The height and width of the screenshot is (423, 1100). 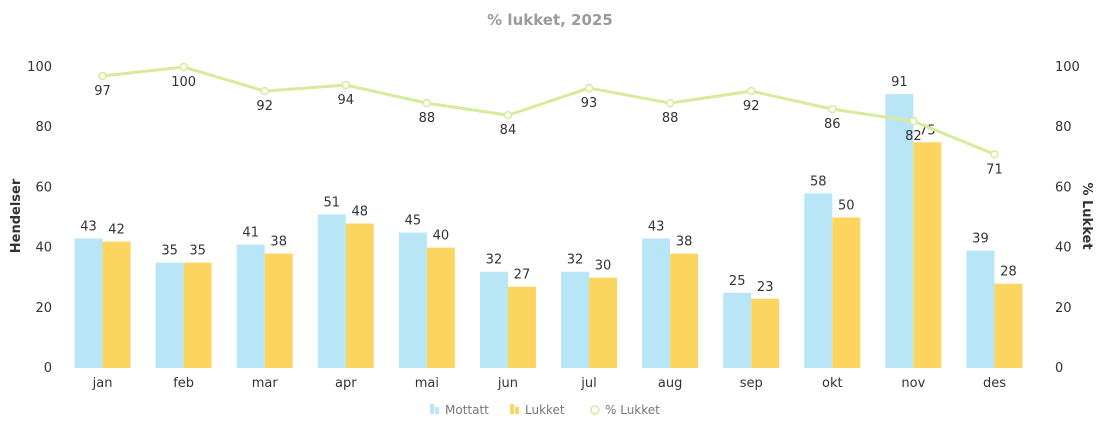 I want to click on data-label: 23, so click(x=765, y=287).